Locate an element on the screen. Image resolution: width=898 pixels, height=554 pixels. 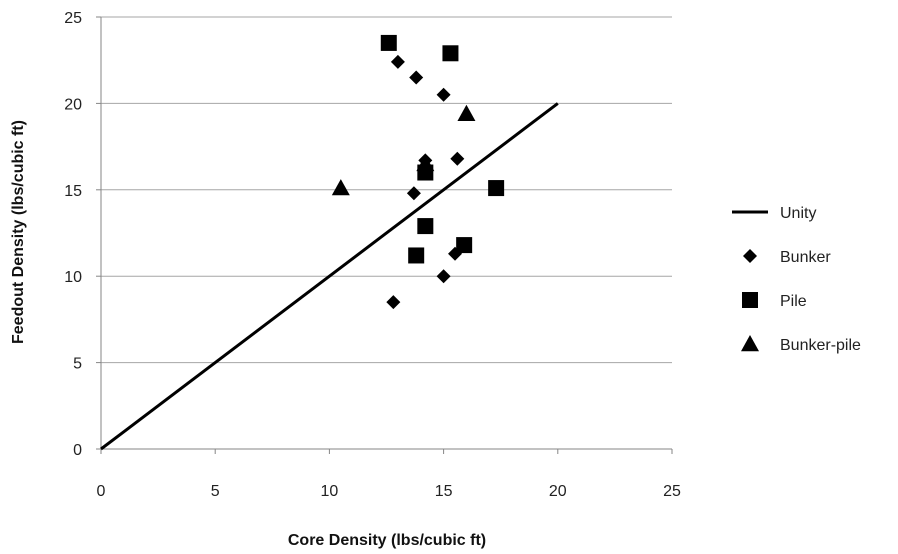
x-tick-label: 0 is located at coordinates (101, 491).